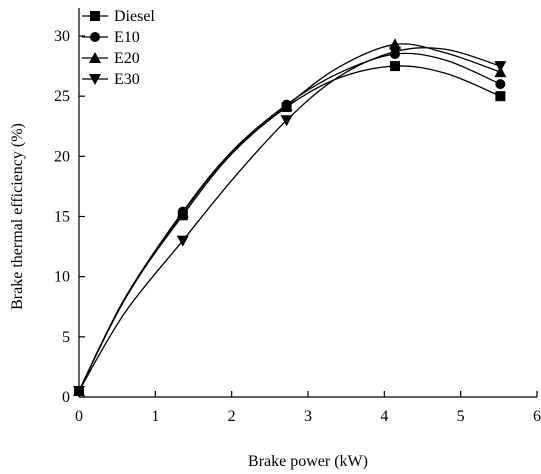  Describe the element at coordinates (384, 416) in the screenshot. I see `x-tick-label: 4` at that location.